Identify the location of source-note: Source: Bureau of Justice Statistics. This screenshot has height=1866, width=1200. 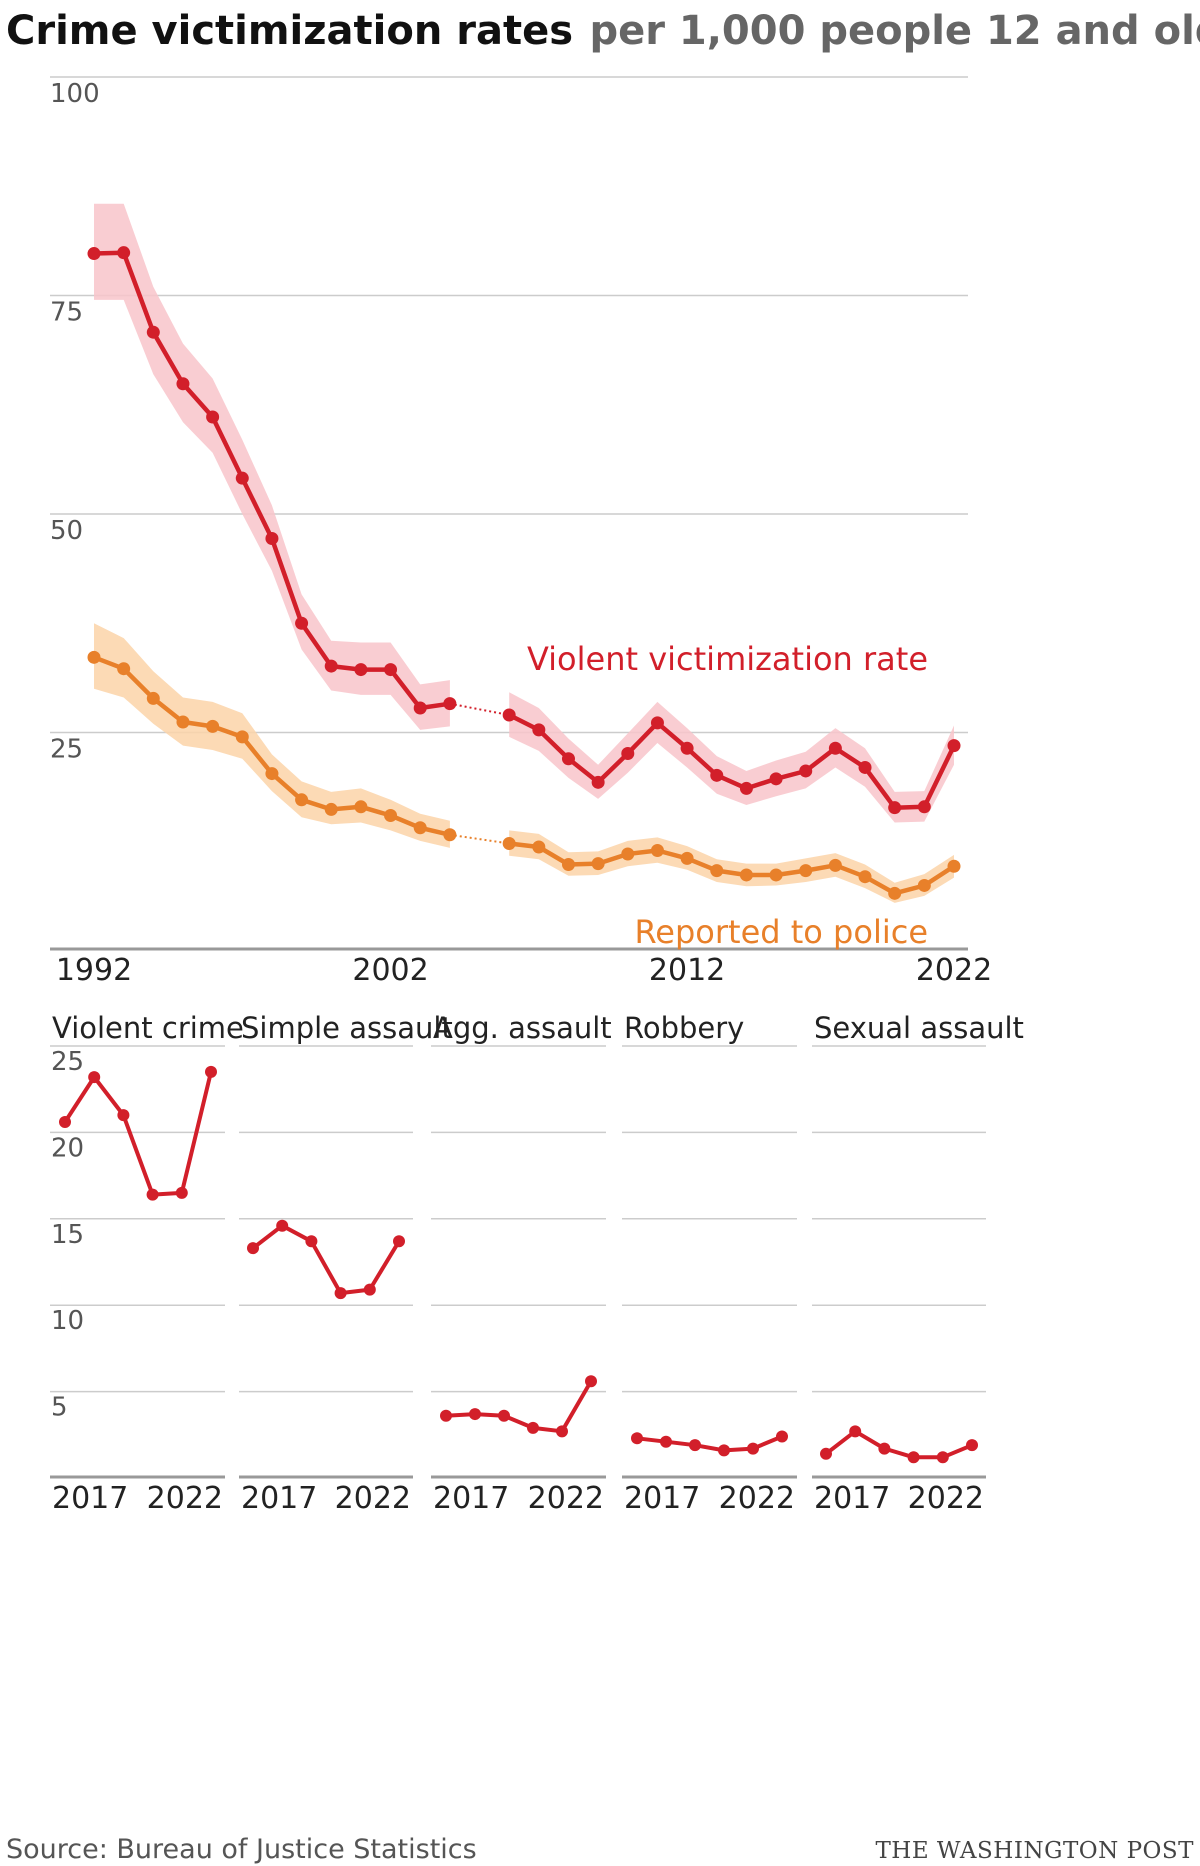
(241, 1849).